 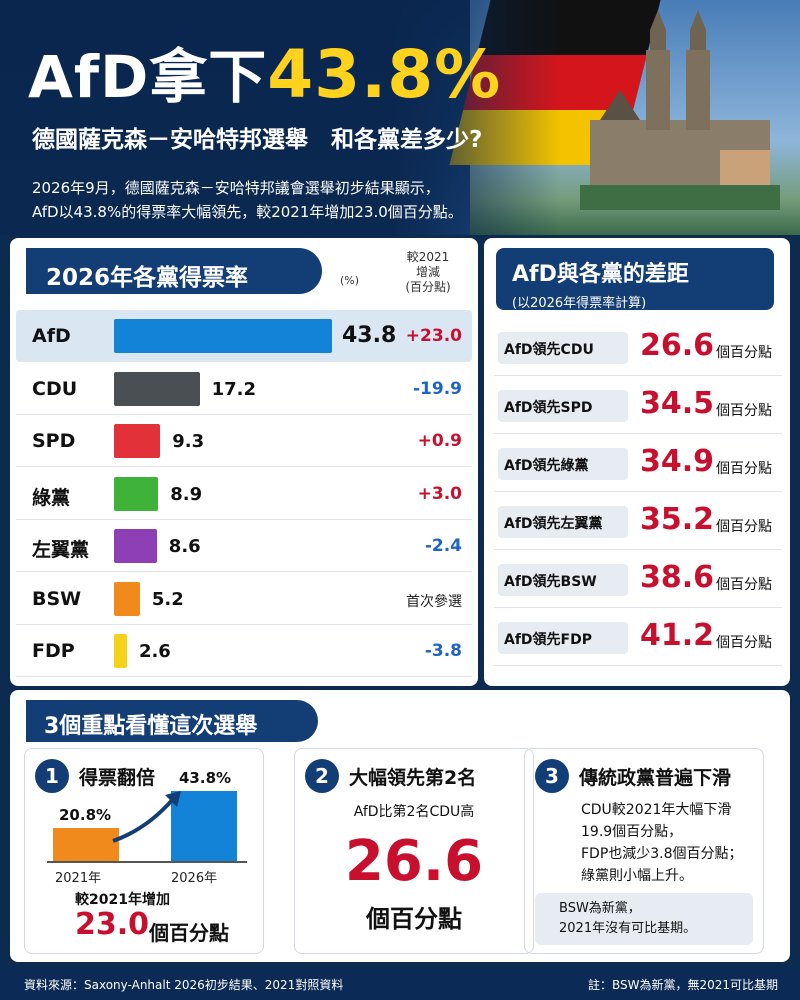 What do you see at coordinates (414, 861) in the screenshot?
I see `lead-value: 26.6` at bounding box center [414, 861].